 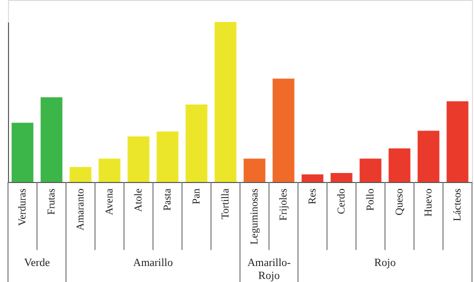 I want to click on x-tick-label: Amaranto, so click(x=81, y=209).